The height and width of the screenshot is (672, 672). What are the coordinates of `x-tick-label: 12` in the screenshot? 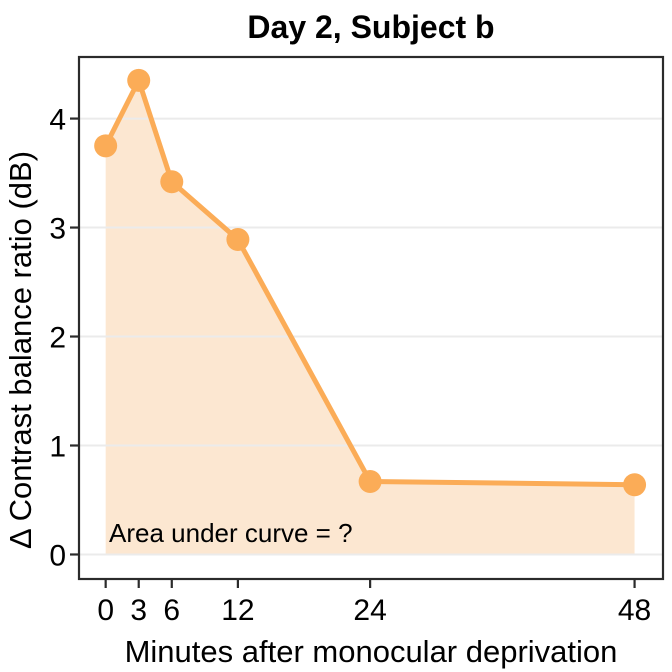 It's located at (237, 610).